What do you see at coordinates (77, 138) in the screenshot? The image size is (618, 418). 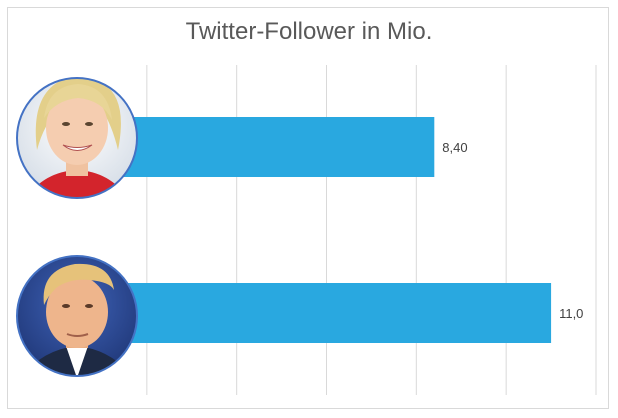 I see `portrait-clinton` at bounding box center [77, 138].